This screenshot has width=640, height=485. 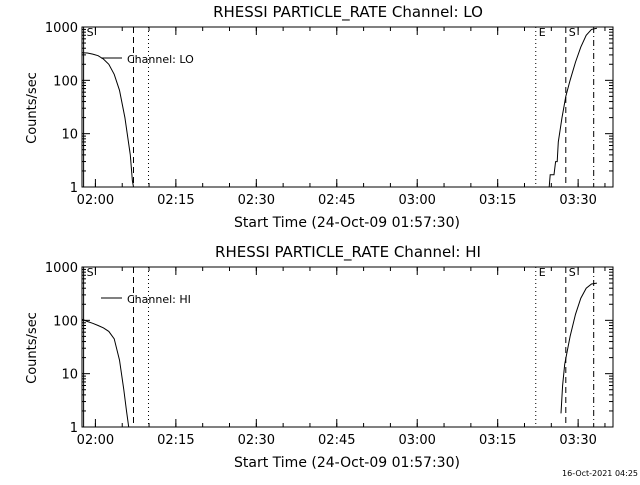 I want to click on chart-title: RHESSI PARTICLE_RATE Channel: LO, so click(x=348, y=12).